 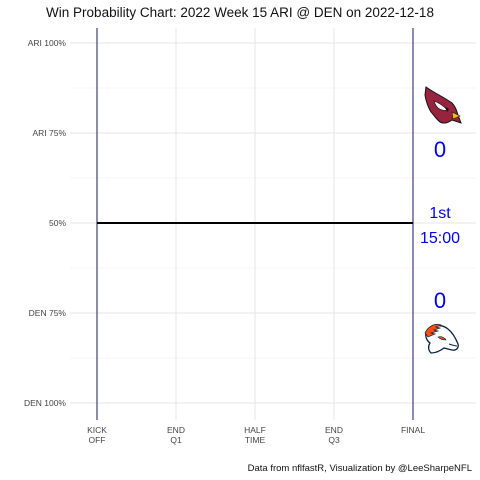 What do you see at coordinates (57, 223) in the screenshot?
I see `y-tick-label: 50%` at bounding box center [57, 223].